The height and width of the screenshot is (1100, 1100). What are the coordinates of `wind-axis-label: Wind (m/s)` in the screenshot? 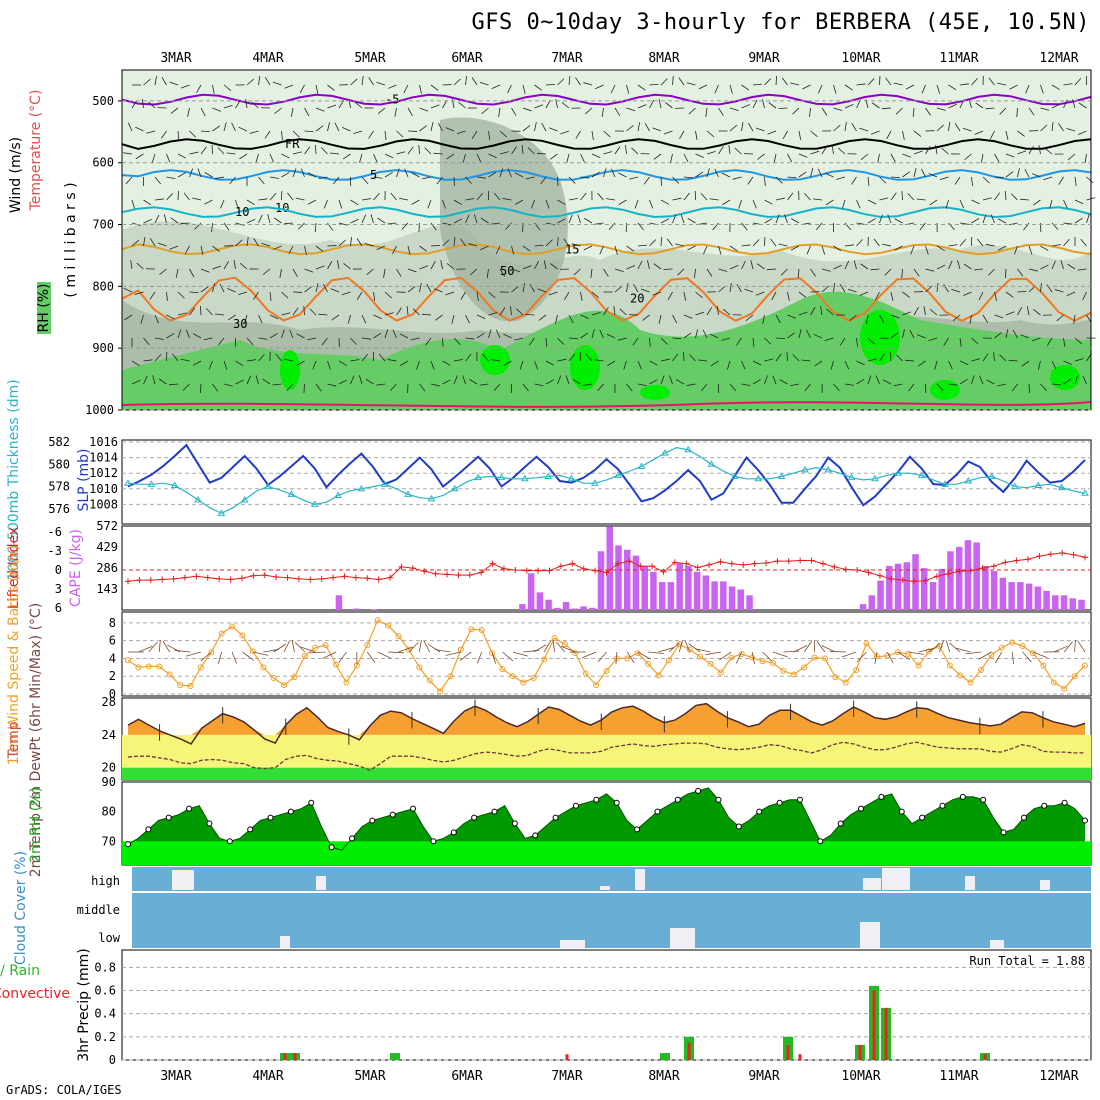 It's located at (16, 175).